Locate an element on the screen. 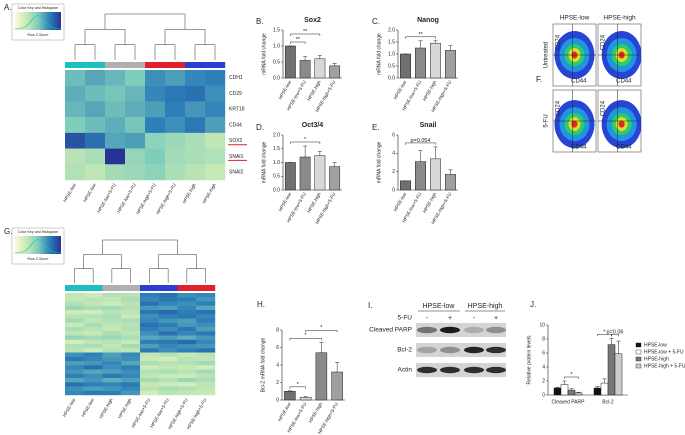  blot-row-label: Actin is located at coordinates (405, 370).